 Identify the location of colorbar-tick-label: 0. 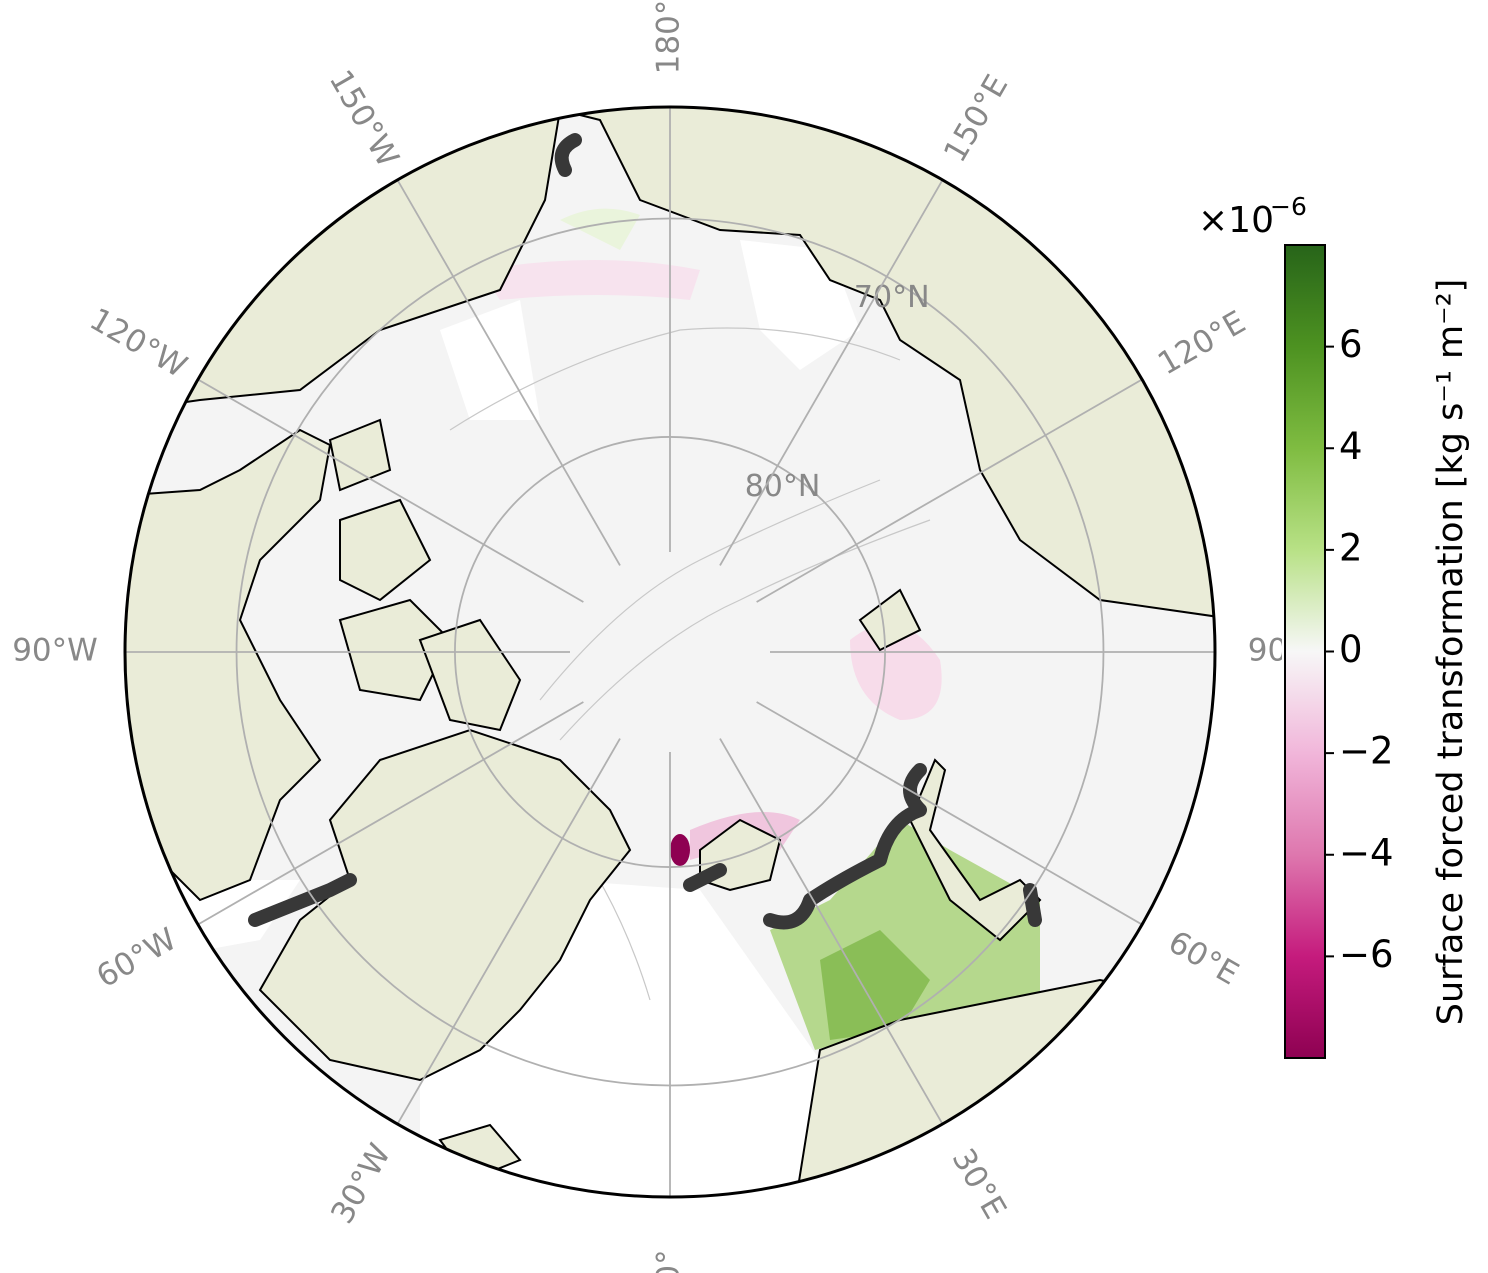
(1351, 649).